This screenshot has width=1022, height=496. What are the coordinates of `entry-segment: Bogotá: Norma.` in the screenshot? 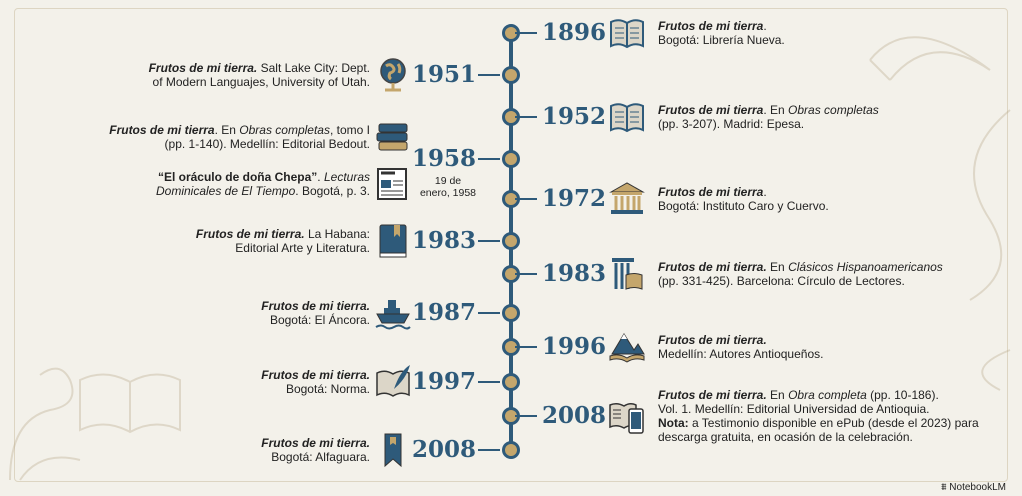 It's located at (327, 389).